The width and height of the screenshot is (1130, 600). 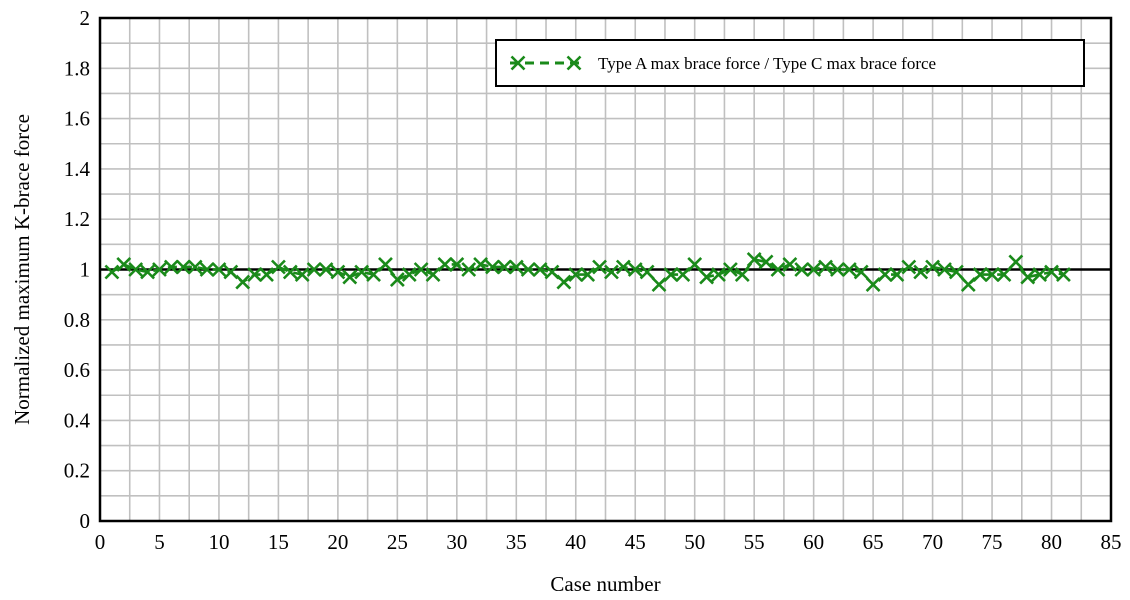 What do you see at coordinates (608, 542) in the screenshot?
I see `x-tick-labels: 0 5 10 15 20 25 30 35 40 45 50 55 60 65 70 75 80 85` at bounding box center [608, 542].